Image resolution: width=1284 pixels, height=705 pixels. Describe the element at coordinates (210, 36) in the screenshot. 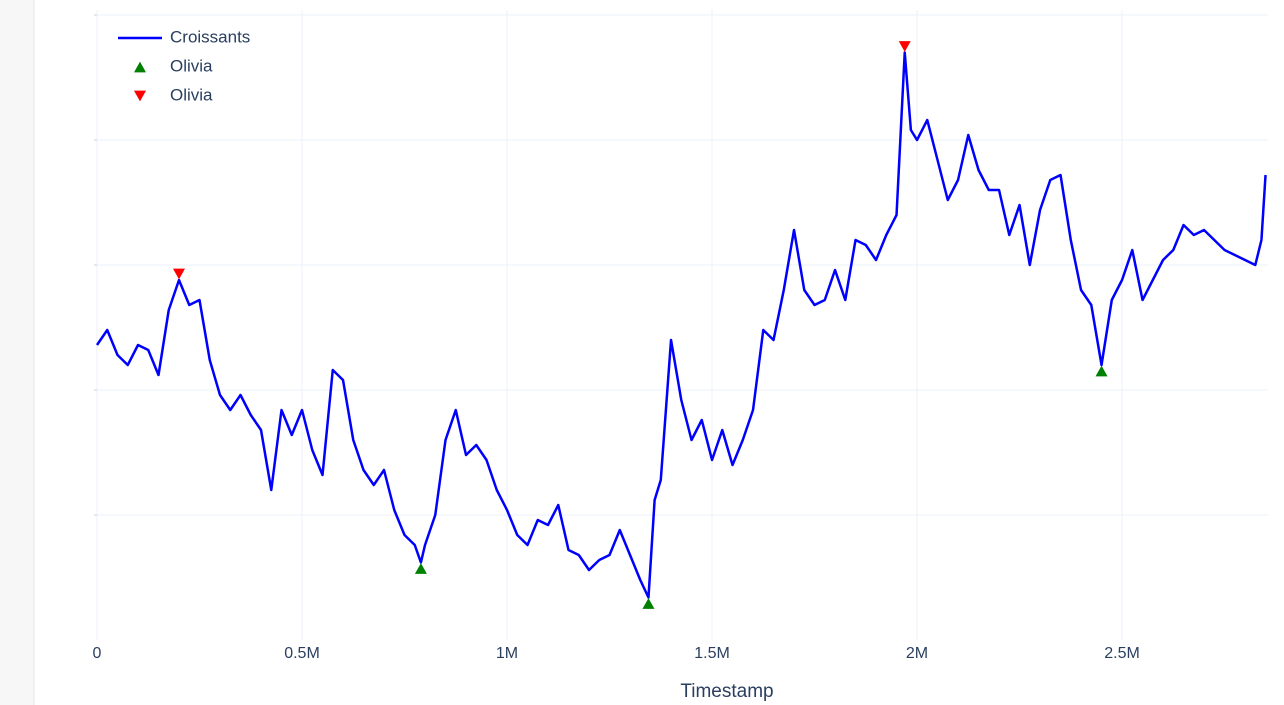

I see `legend-label: Croissants` at that location.